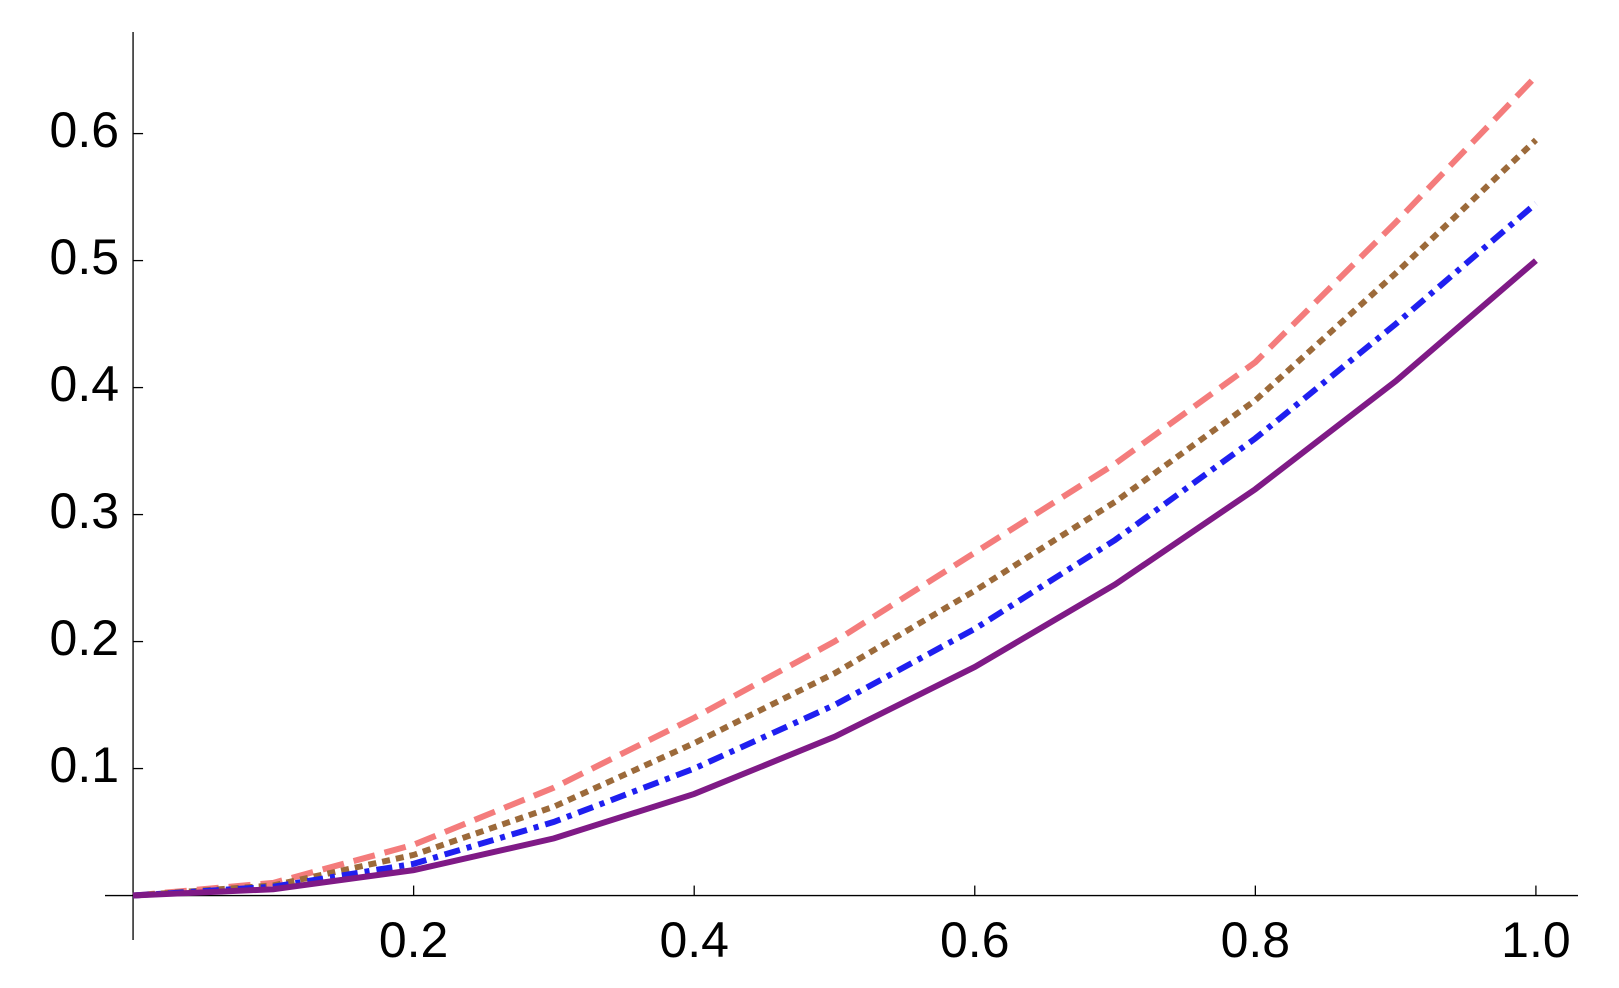 The image size is (1619, 988). I want to click on y-tick-label: 0.2, so click(85, 638).